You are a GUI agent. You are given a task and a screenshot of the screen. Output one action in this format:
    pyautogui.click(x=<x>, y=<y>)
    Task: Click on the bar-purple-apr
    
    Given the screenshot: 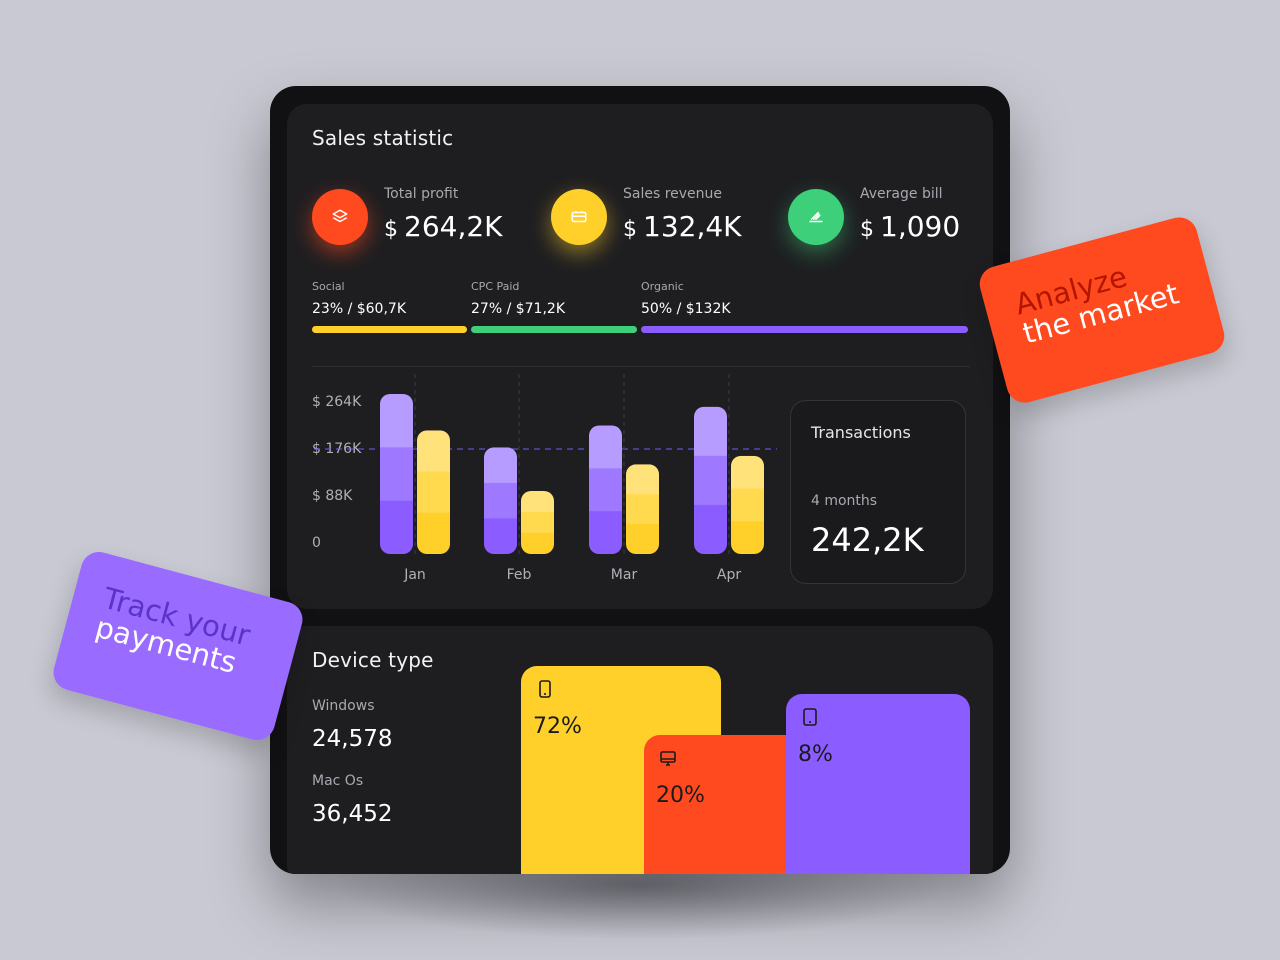 What is the action you would take?
    pyautogui.click(x=710, y=480)
    